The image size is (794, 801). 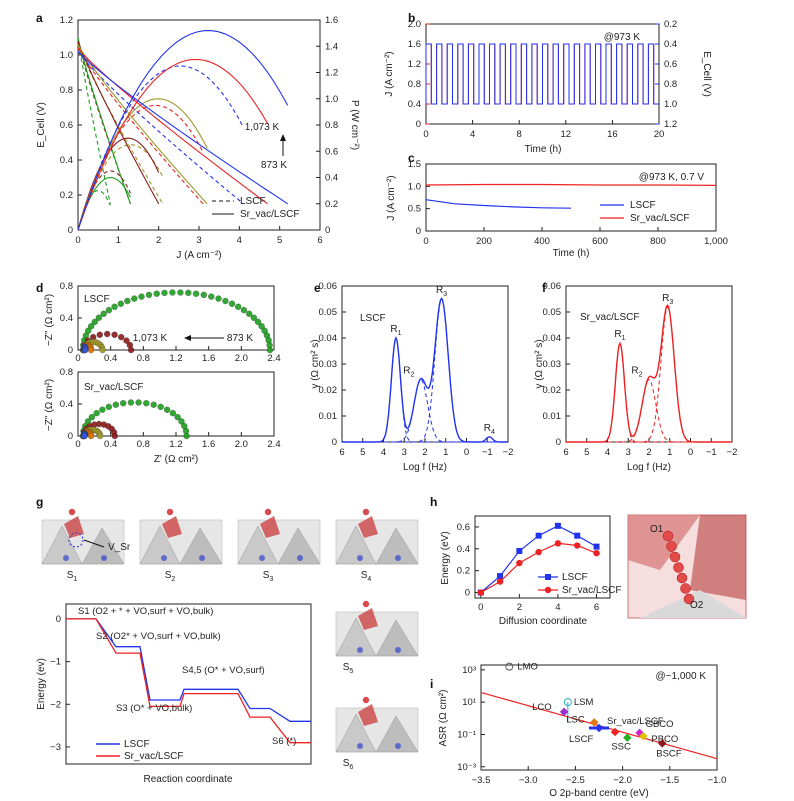 I want to click on panel-d-xtick-label: 2.0, so click(x=241, y=444).